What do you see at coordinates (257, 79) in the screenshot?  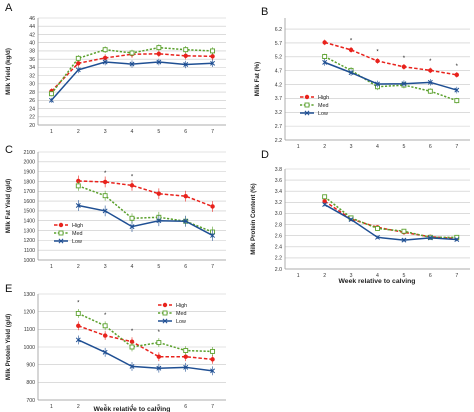 I see `y-axis-label: Milk Fat (%)` at bounding box center [257, 79].